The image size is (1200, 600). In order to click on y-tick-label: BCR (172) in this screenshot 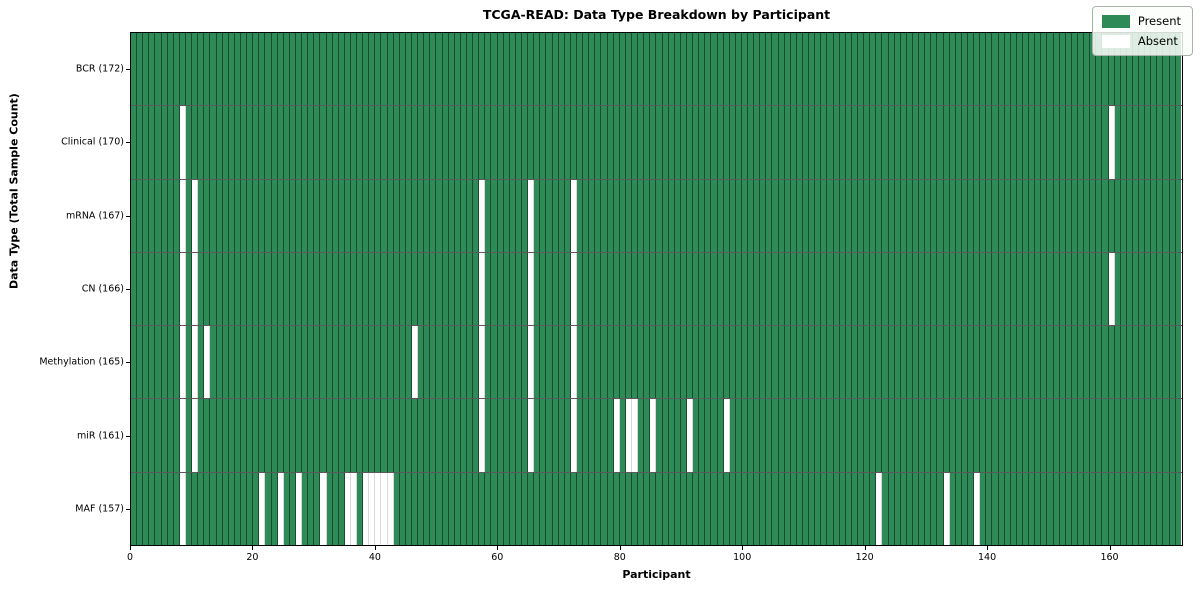, I will do `click(99, 69)`.